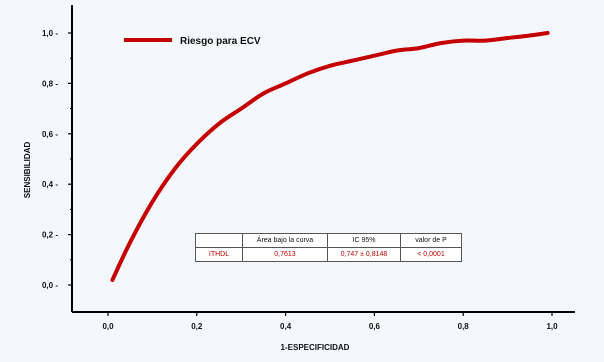 Image resolution: width=604 pixels, height=362 pixels. Describe the element at coordinates (315, 347) in the screenshot. I see `x-axis-title: 1-ESPECIFICIDAD` at that location.